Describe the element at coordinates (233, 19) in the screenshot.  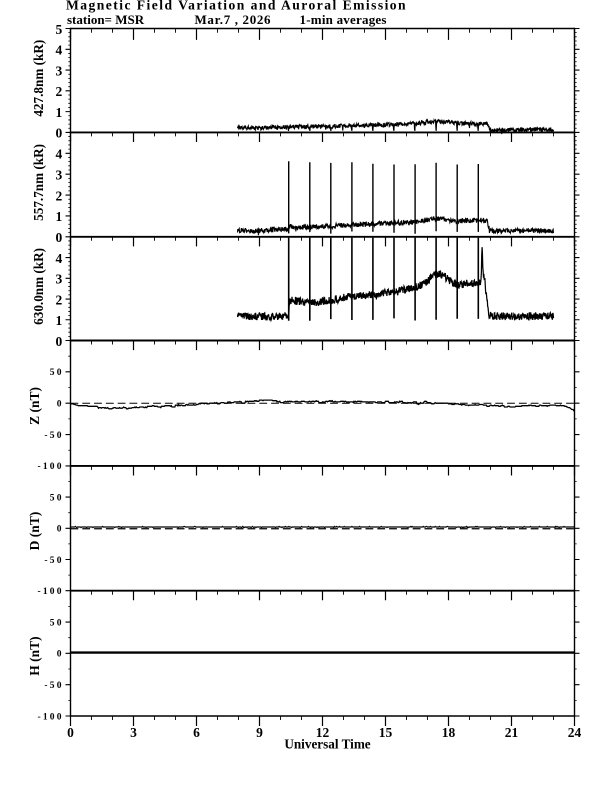
I see `svg-text: Mar.7 , 2026` at that location.